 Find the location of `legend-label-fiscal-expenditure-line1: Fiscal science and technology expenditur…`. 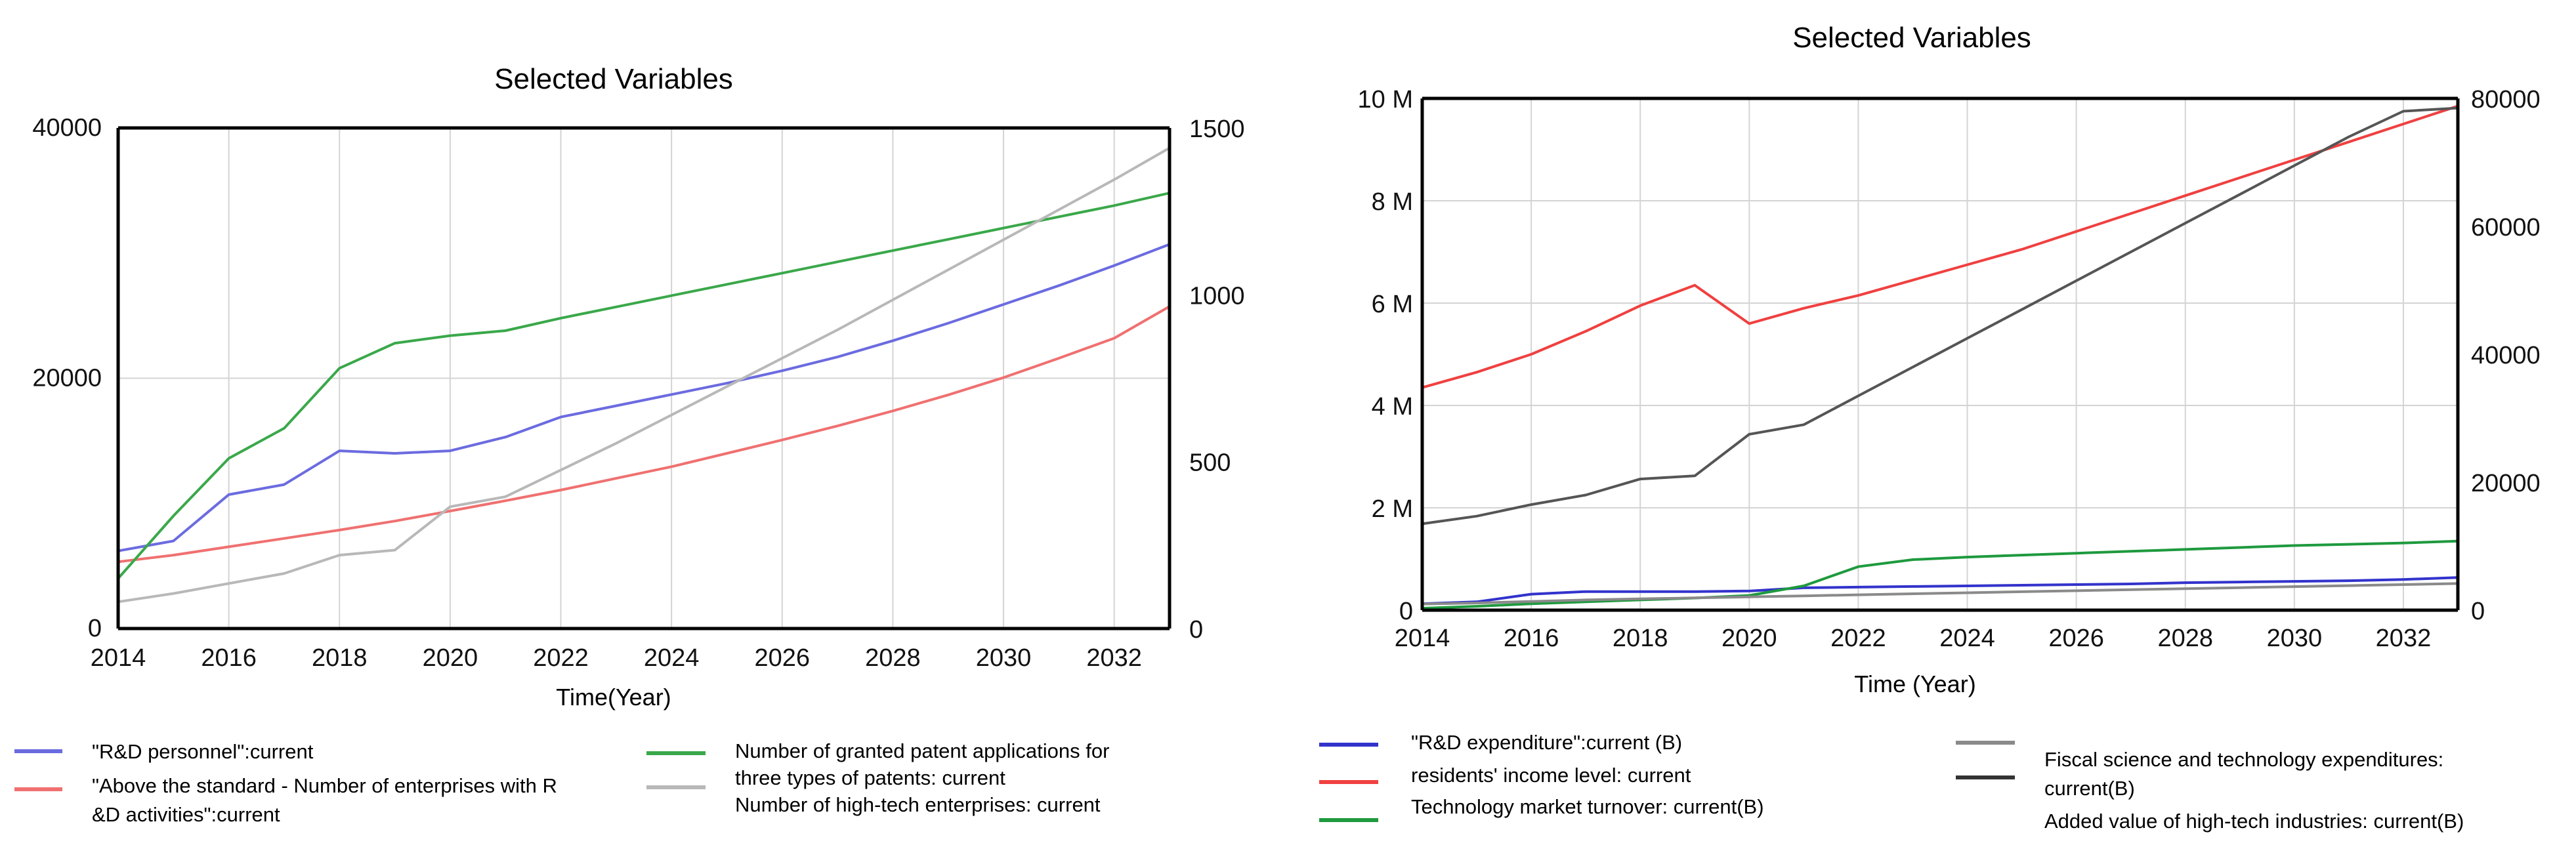

legend-label-fiscal-expenditure-line1: Fiscal science and technology expenditur… is located at coordinates (2243, 759).